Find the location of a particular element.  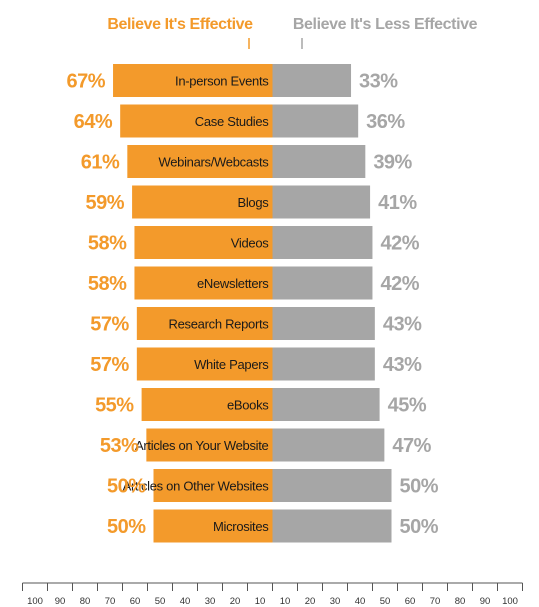

category-label: In-person Events is located at coordinates (222, 81).